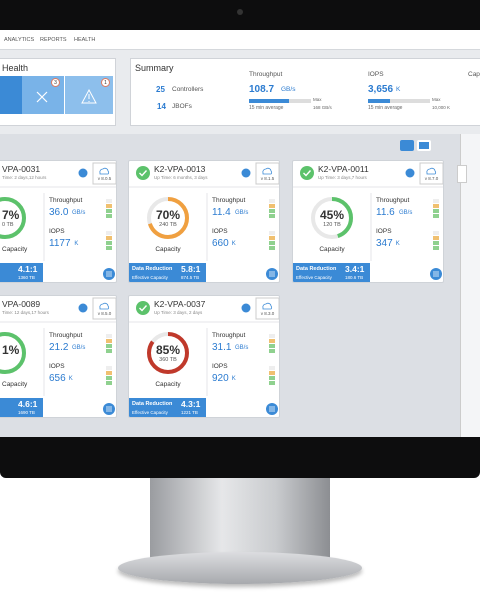 The image size is (480, 592). I want to click on throughput-note: 15 min average, so click(266, 108).